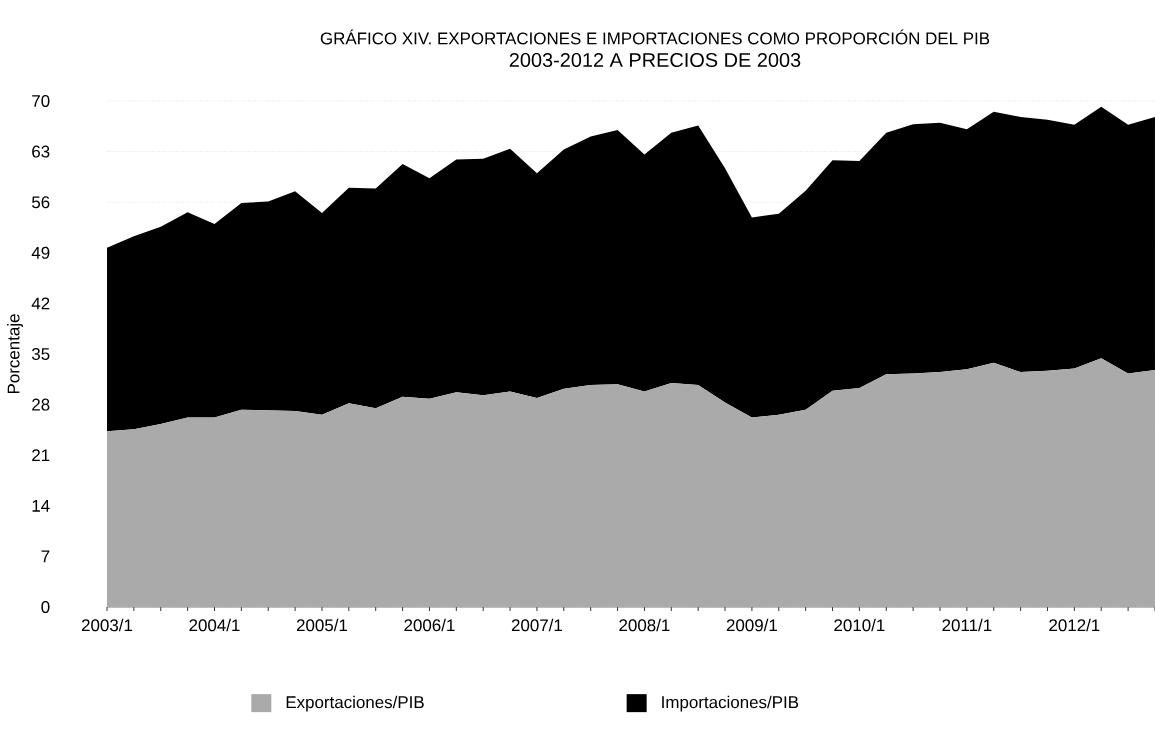 The width and height of the screenshot is (1155, 740). I want to click on y-tick-label: 70, so click(41, 101).